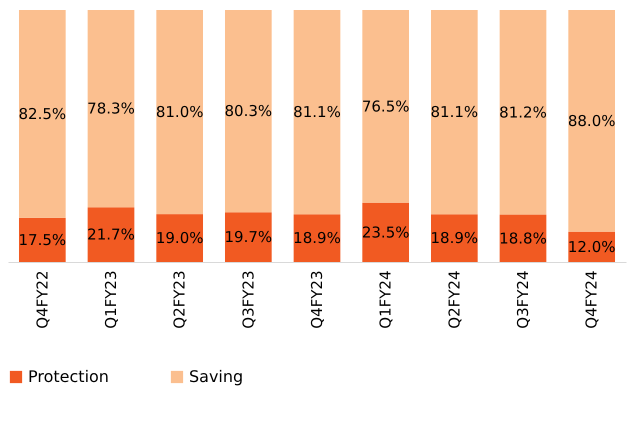  I want to click on data-label: 81.2%, so click(523, 112).